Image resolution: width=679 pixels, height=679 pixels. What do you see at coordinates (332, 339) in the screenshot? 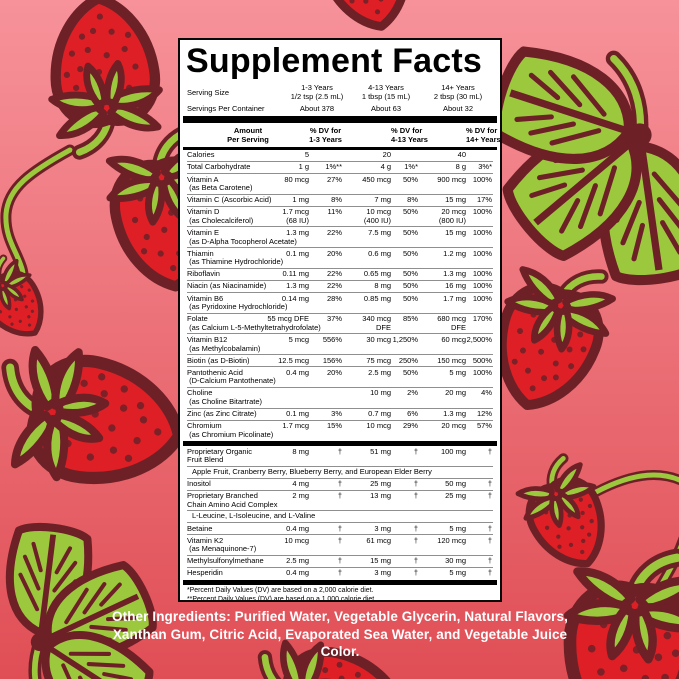
I see `dv-1-3: 556%` at bounding box center [332, 339].